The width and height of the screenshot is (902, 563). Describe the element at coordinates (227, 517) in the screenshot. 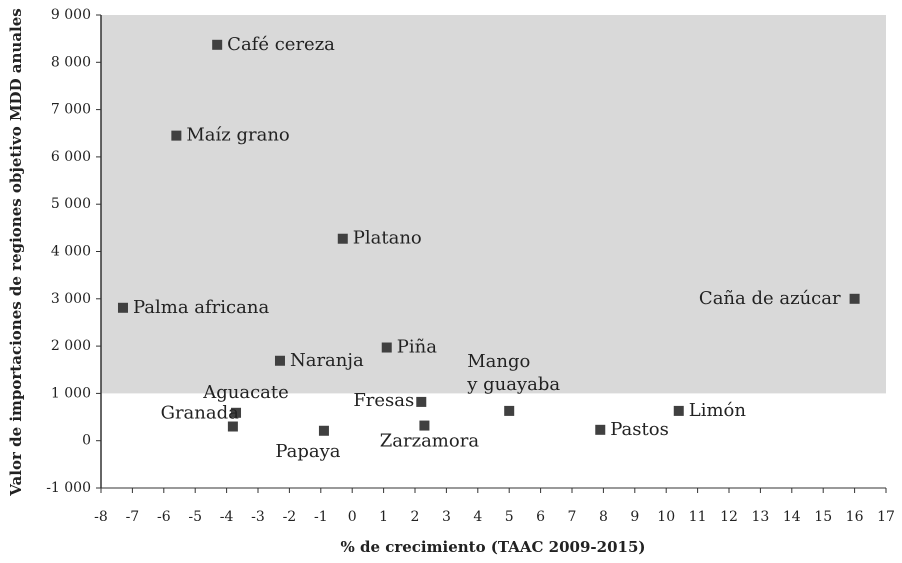

I see `x-tick-label: -4` at that location.